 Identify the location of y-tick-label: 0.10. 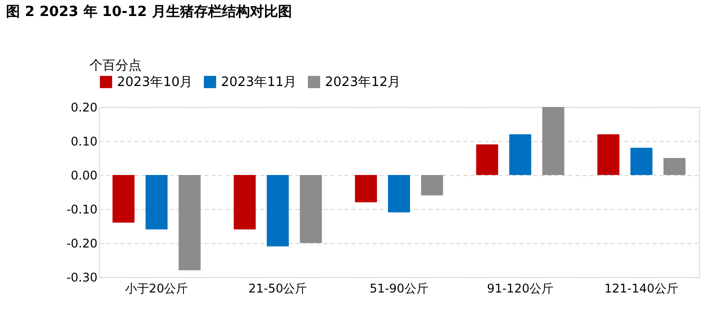
(84, 141).